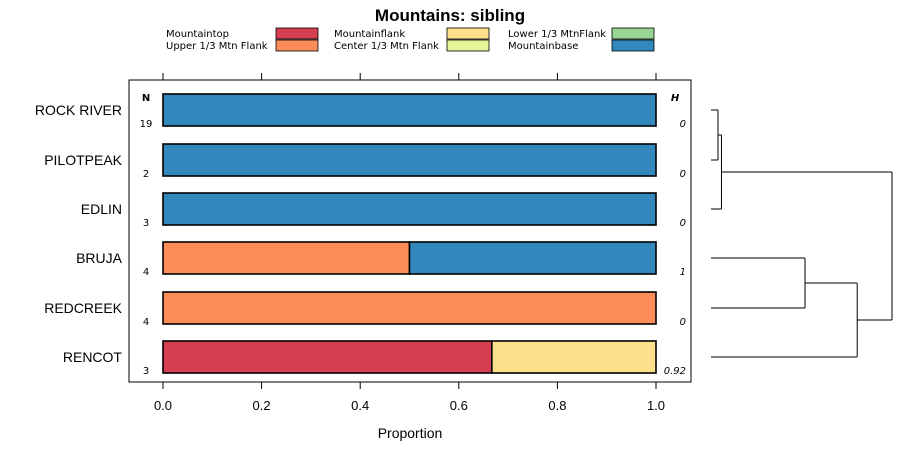 This screenshot has height=460, width=900. Describe the element at coordinates (468, 45) in the screenshot. I see `legend-swatch-center-1-3-mtn-flank` at that location.